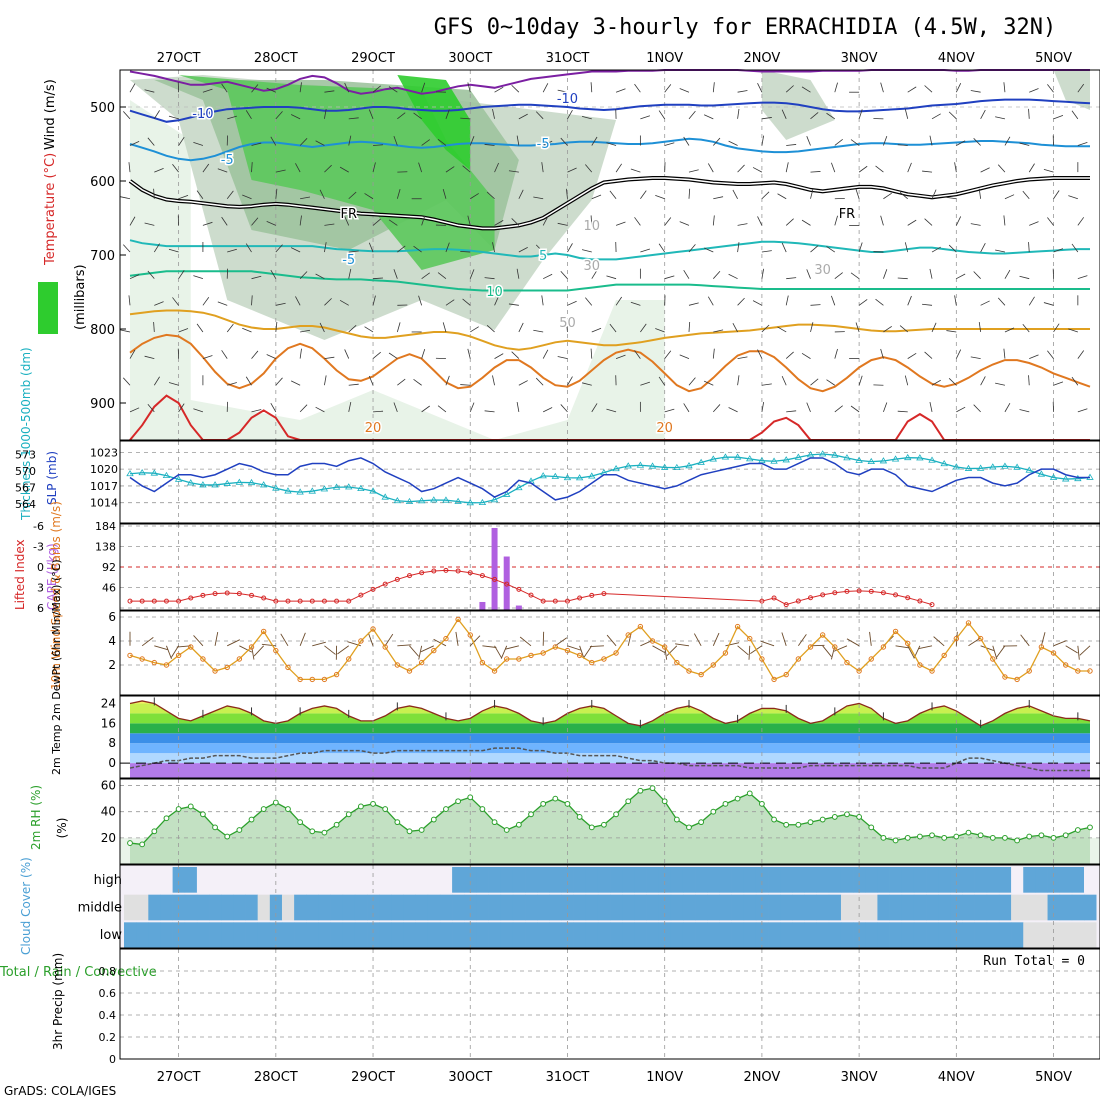 Image resolution: width=1100 pixels, height=1100 pixels. What do you see at coordinates (58, 1001) in the screenshot?
I see `precip-ylabel: 3hr Precip (mm)` at bounding box center [58, 1001].